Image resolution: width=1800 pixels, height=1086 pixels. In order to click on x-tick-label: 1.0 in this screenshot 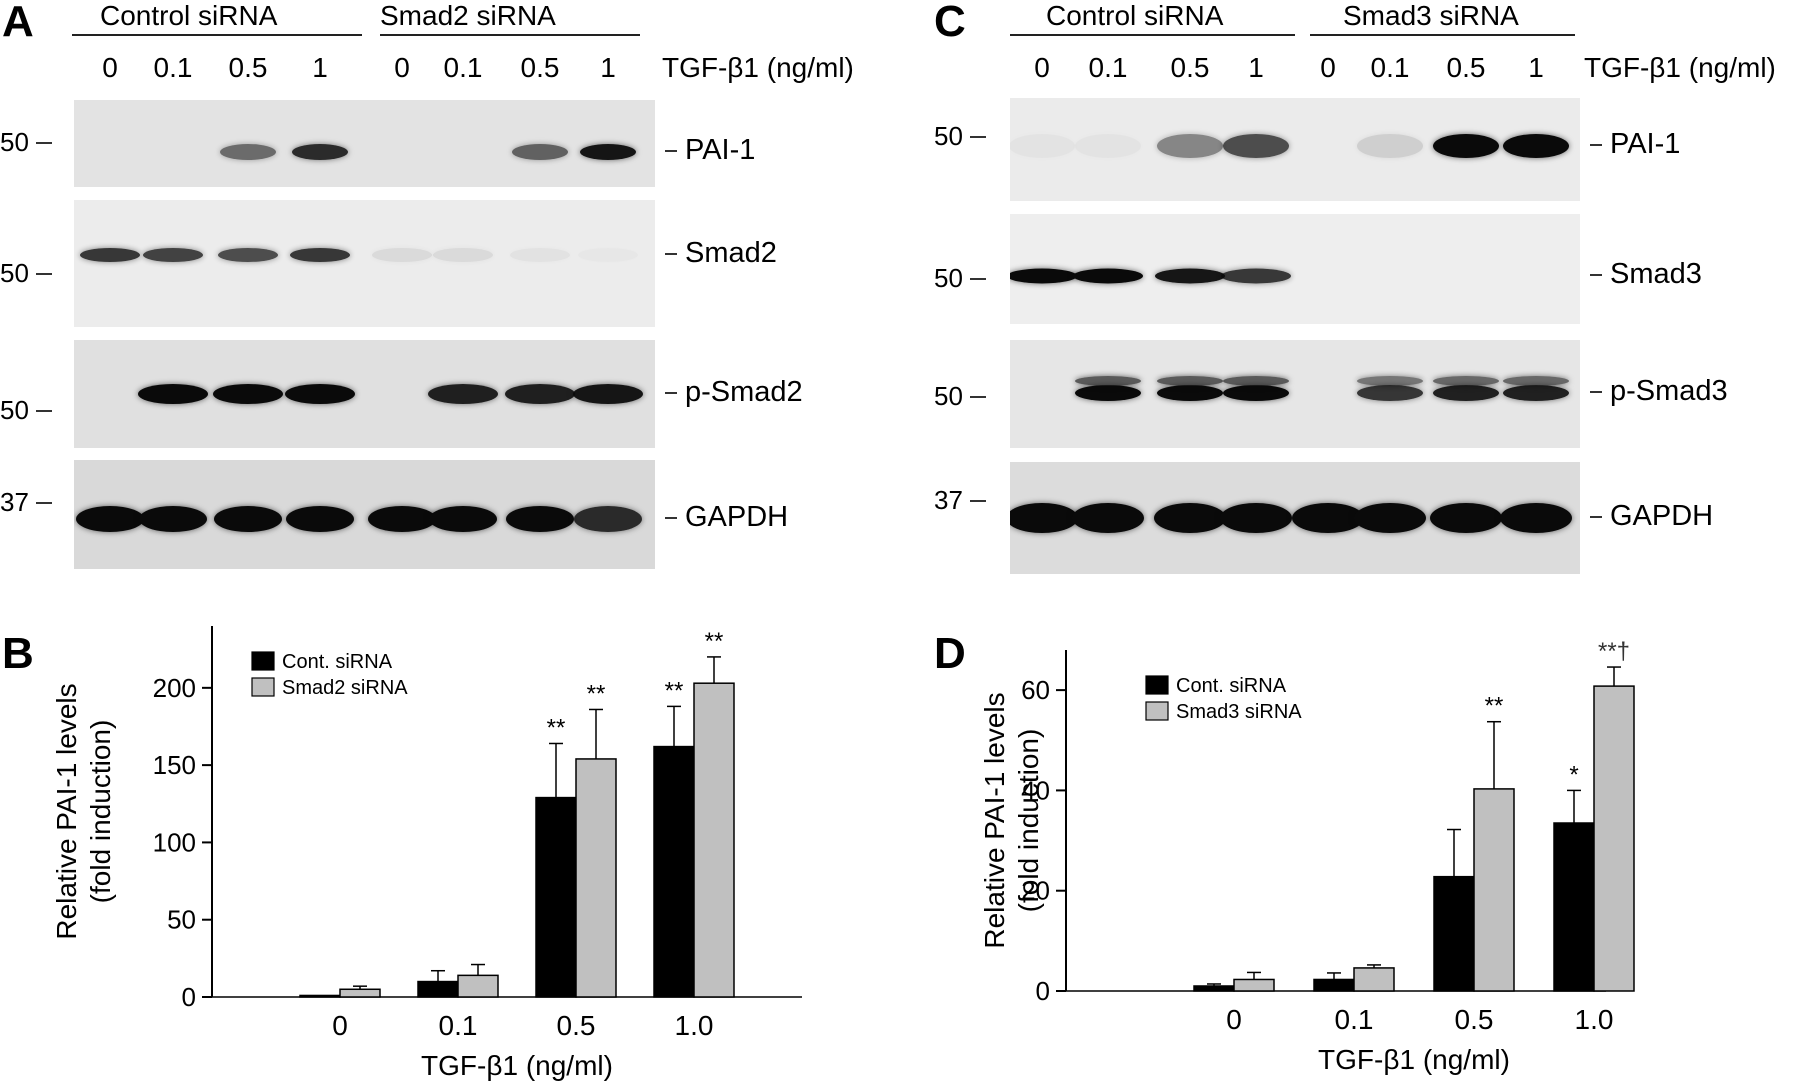, I will do `click(694, 1025)`.